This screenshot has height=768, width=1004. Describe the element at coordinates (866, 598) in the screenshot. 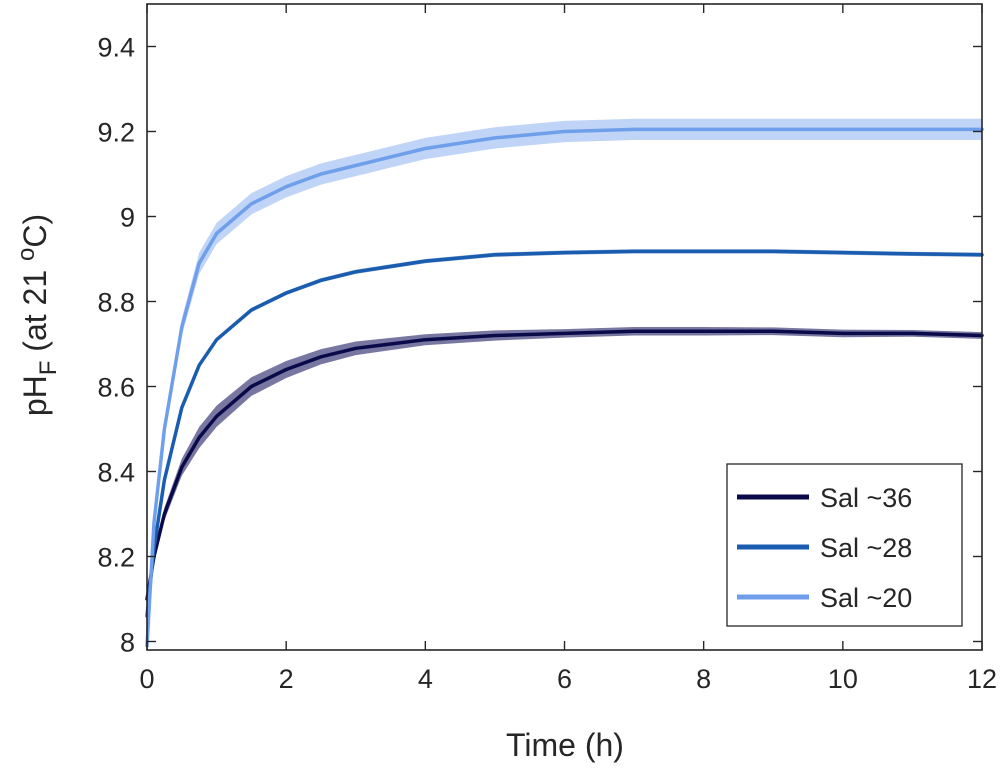

I see `legend-label-3: Sal ~20` at that location.